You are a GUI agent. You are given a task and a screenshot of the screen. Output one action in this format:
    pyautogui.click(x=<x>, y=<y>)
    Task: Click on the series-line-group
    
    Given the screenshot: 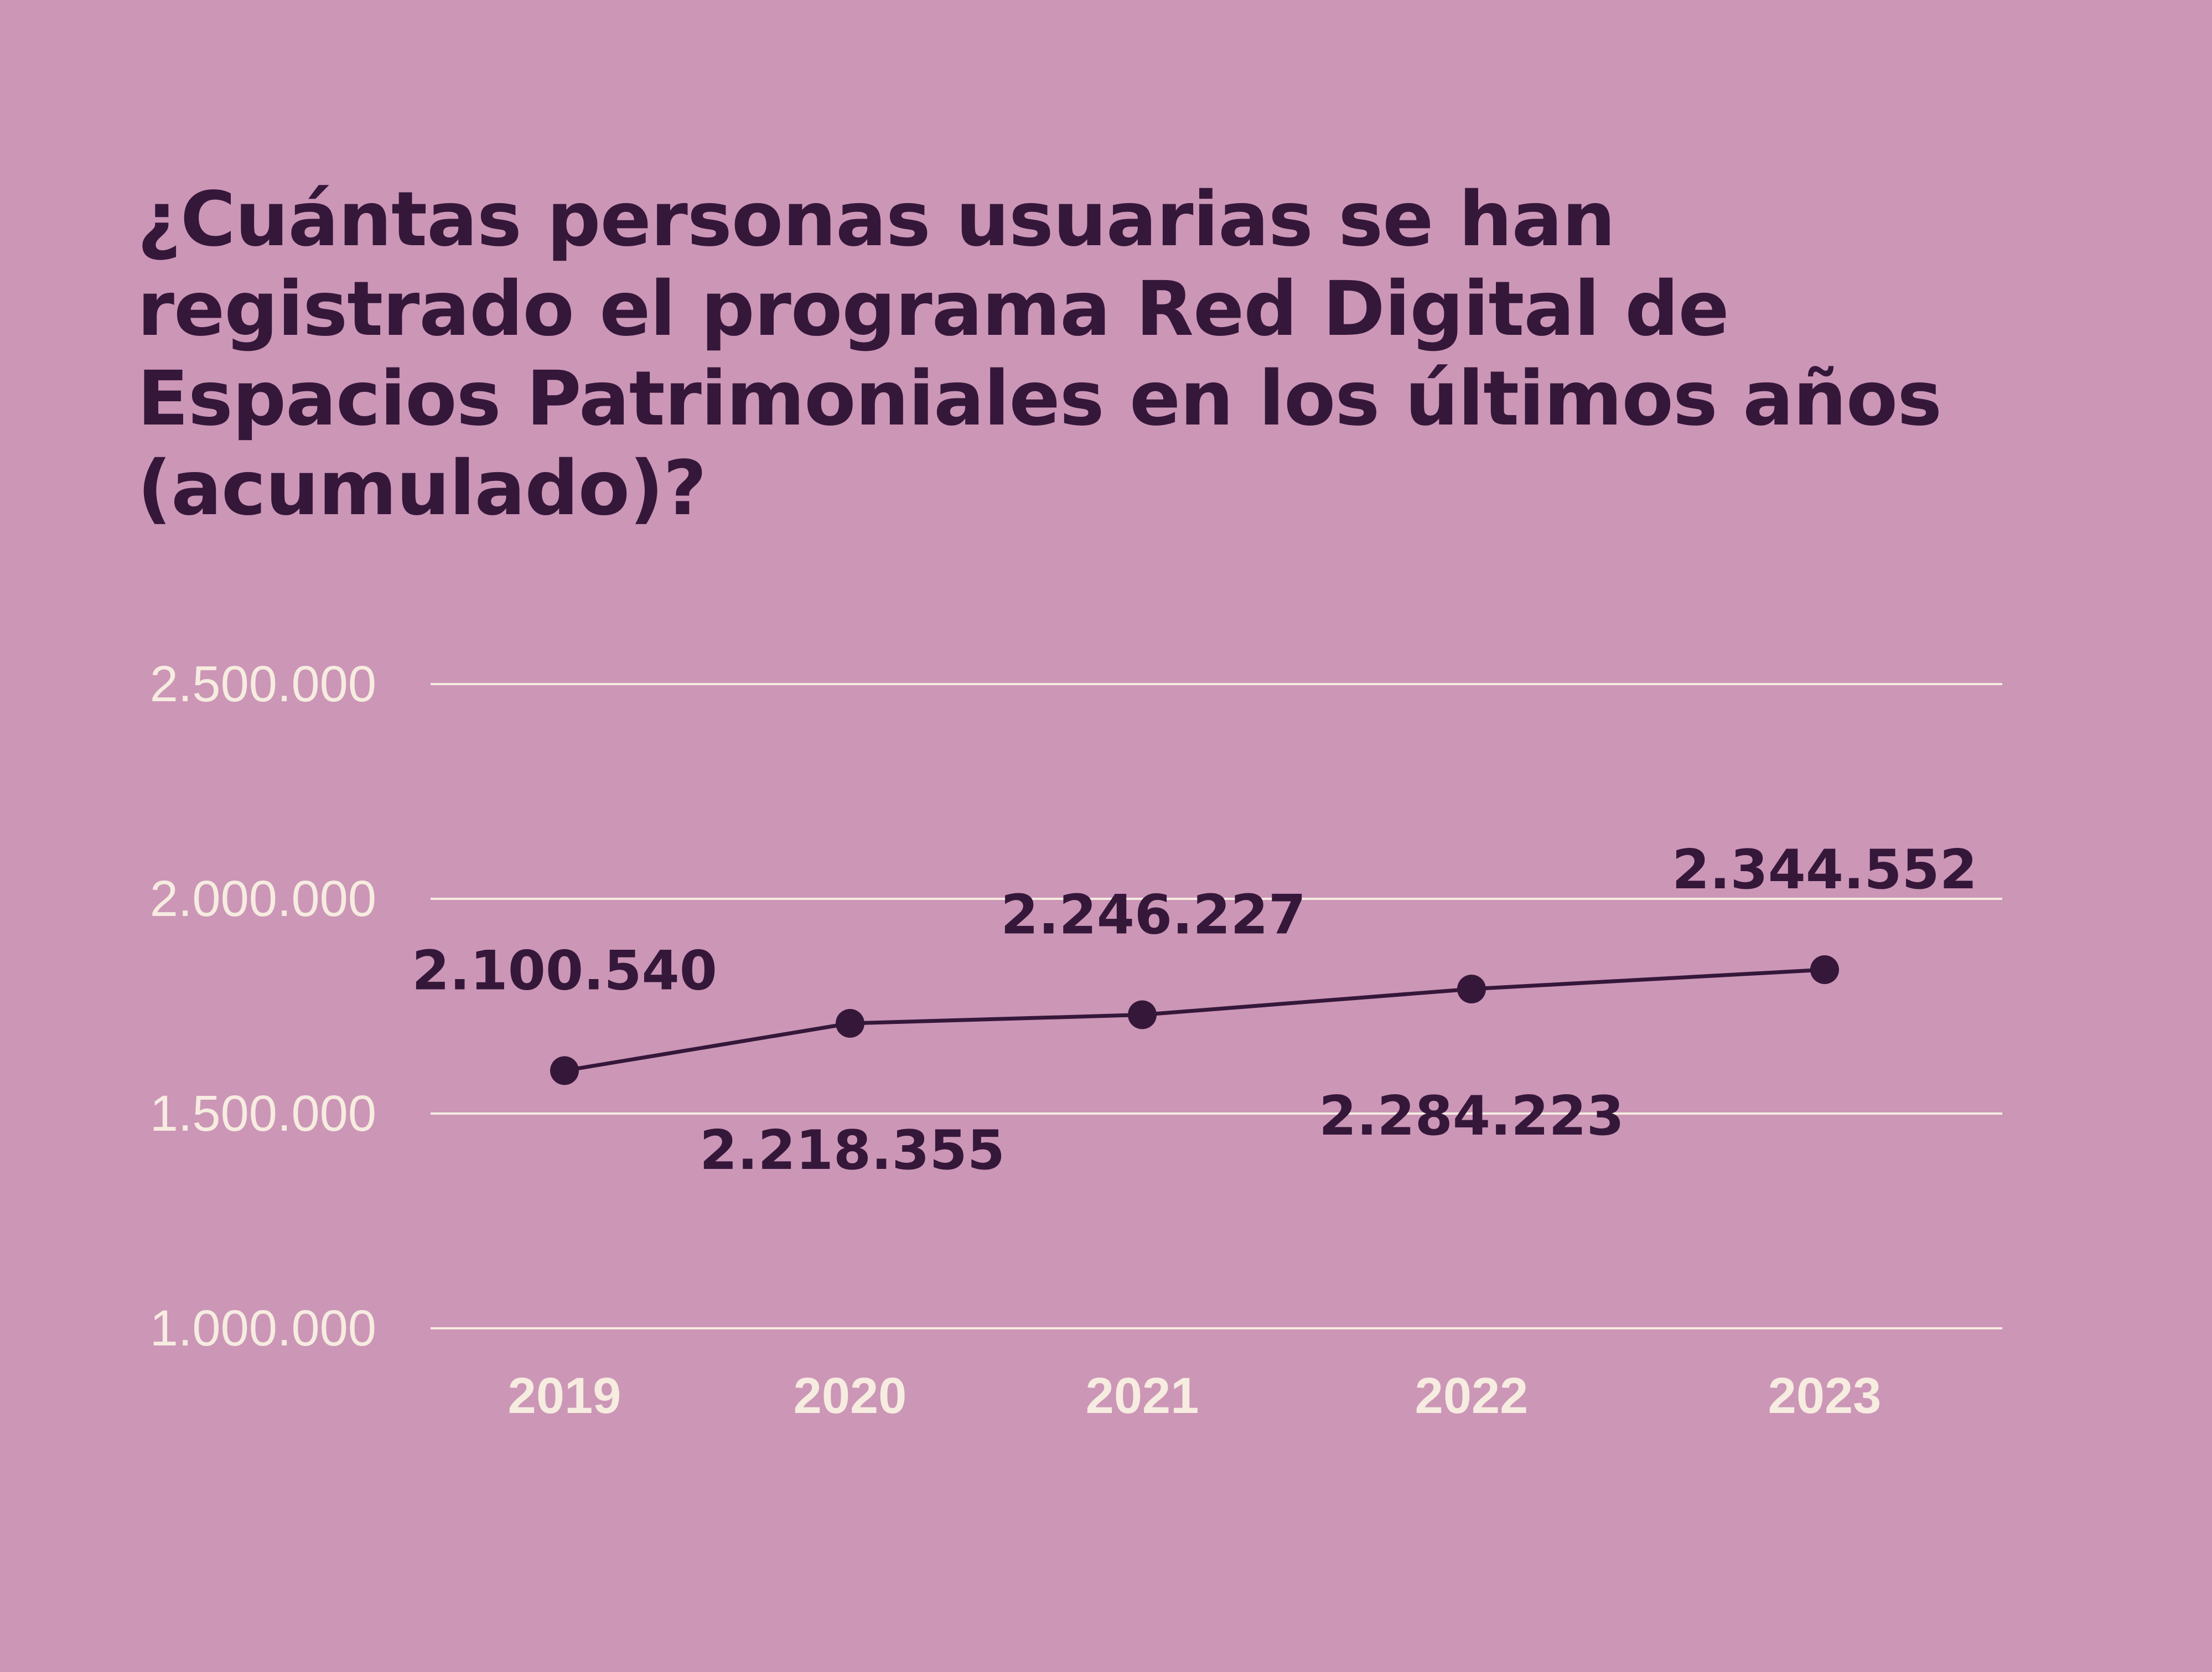 What is the action you would take?
    pyautogui.click(x=1194, y=1020)
    